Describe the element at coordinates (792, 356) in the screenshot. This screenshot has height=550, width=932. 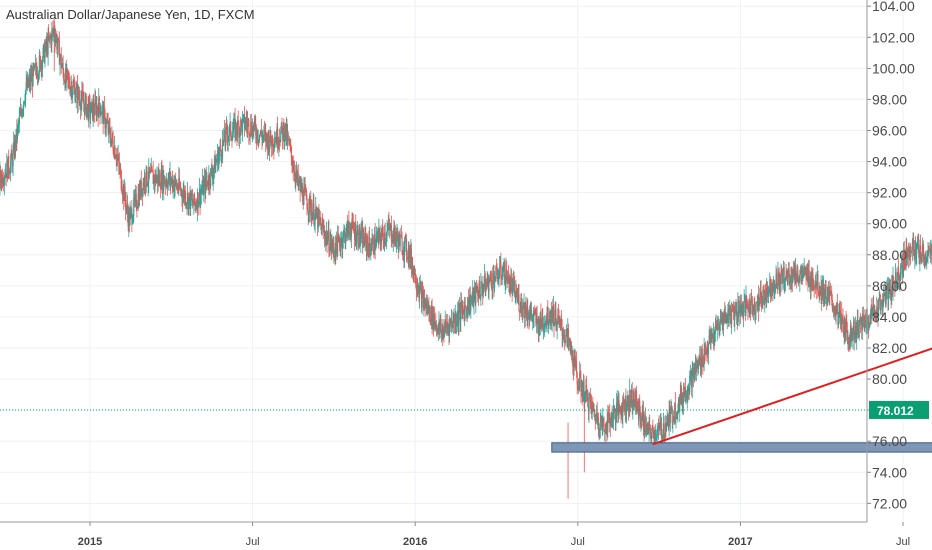
I see `trend-line` at that location.